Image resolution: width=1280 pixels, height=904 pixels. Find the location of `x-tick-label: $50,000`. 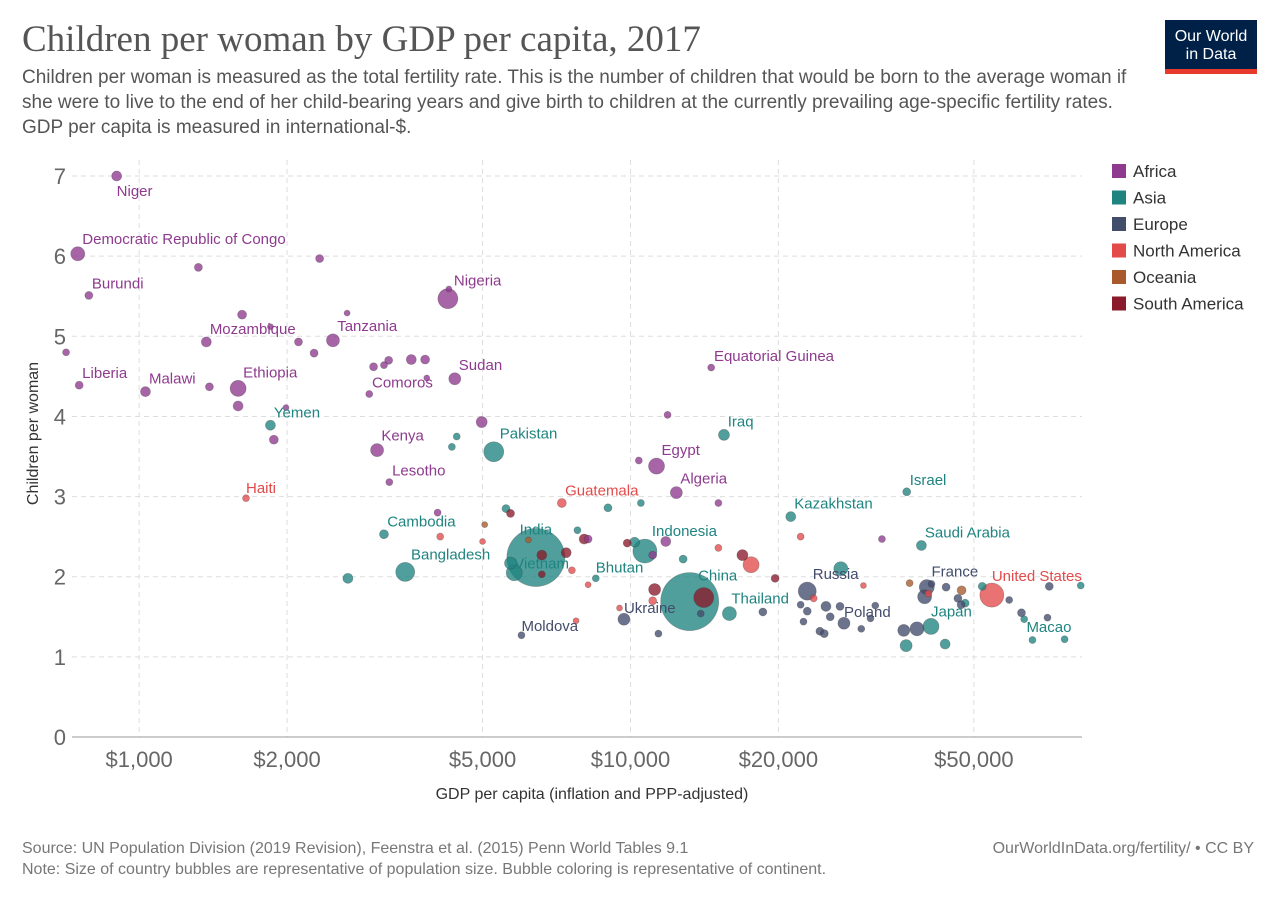

x-tick-label: $50,000 is located at coordinates (974, 759).